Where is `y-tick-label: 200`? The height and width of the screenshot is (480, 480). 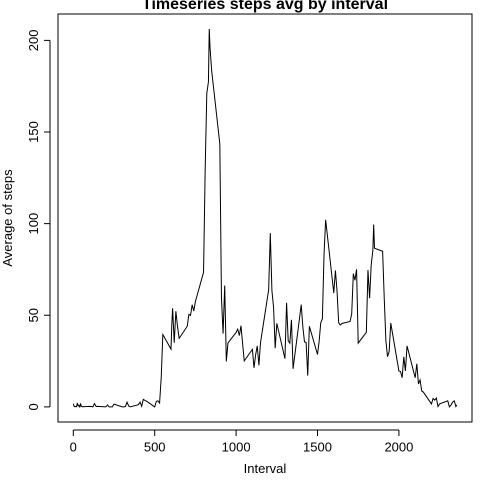 y-tick-label: 200 is located at coordinates (33, 41).